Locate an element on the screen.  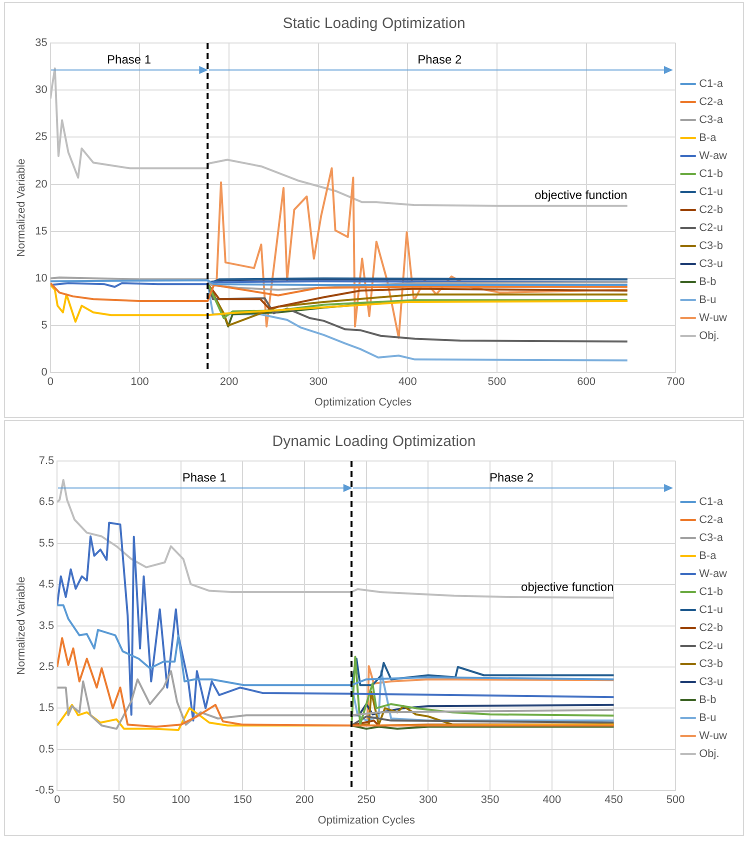
chart-title: Static Loading Optimization is located at coordinates (374, 23).